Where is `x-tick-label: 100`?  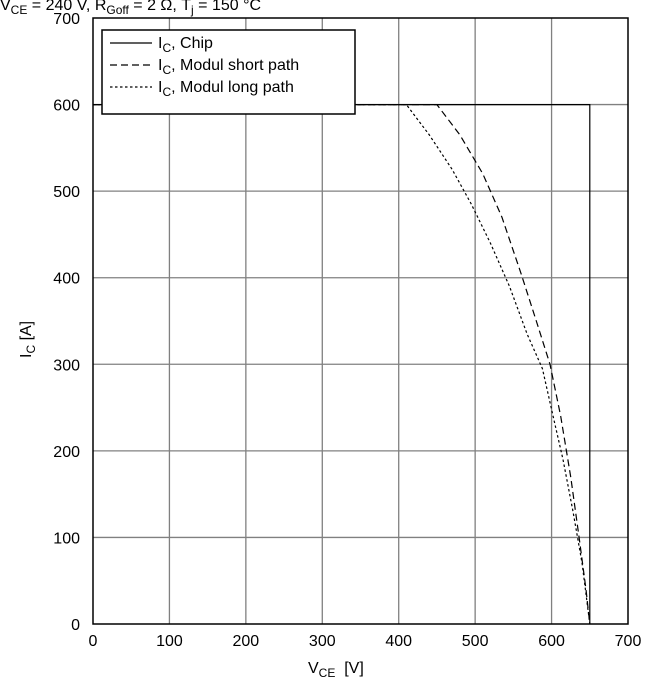
x-tick-label: 100 is located at coordinates (169, 641).